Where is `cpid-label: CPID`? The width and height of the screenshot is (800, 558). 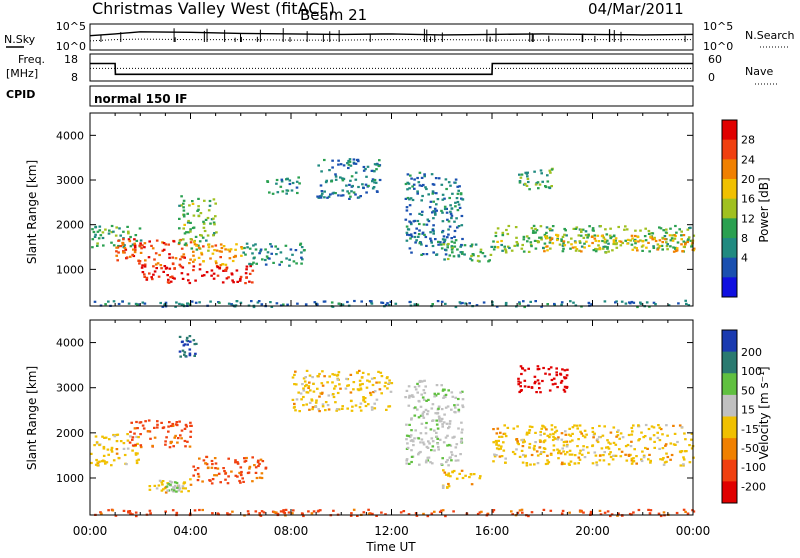 cpid-label: CPID is located at coordinates (20, 94).